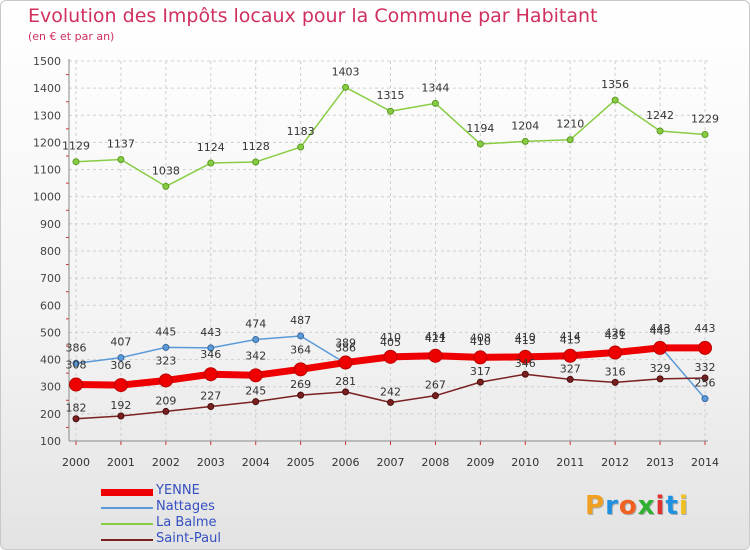 The height and width of the screenshot is (550, 750). Describe the element at coordinates (301, 462) in the screenshot. I see `x-tick-label: 2005` at that location.